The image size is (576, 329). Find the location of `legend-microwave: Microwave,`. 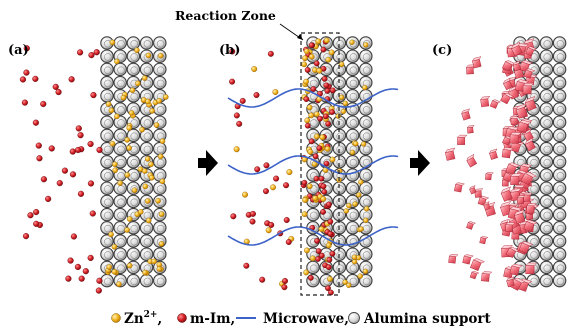

legend-microwave: Microwave, is located at coordinates (306, 319).